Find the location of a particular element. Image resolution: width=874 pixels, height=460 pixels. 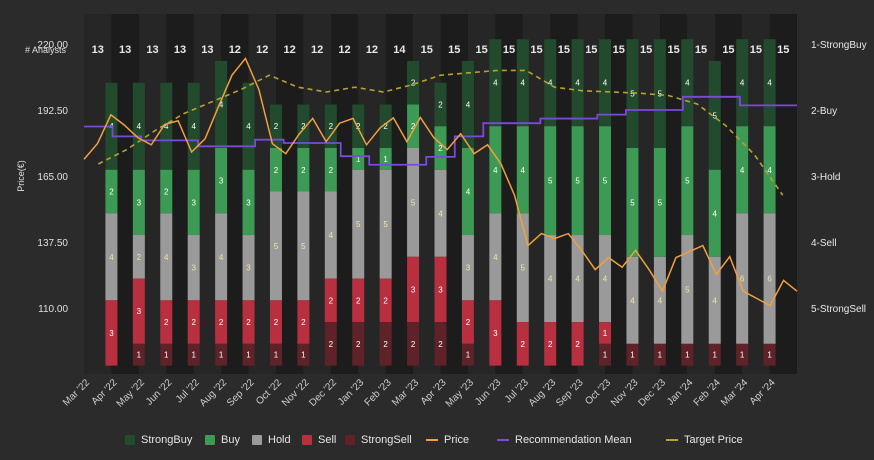

legend-item-recommendation-mean: Recommendation Mean is located at coordinates (564, 440).